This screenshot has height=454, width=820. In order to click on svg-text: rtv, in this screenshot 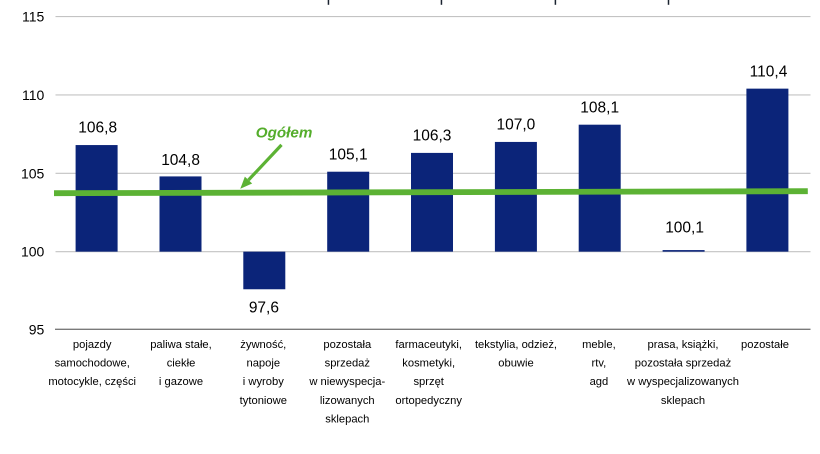, I will do `click(599, 364)`.